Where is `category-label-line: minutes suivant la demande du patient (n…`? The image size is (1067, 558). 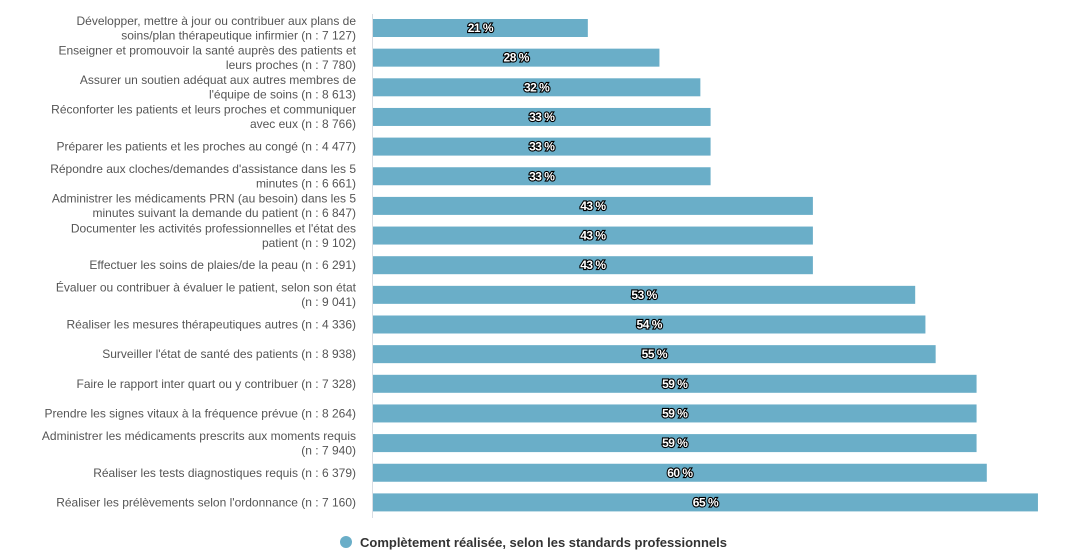 category-label-line: minutes suivant la demande du patient (n… is located at coordinates (225, 213).